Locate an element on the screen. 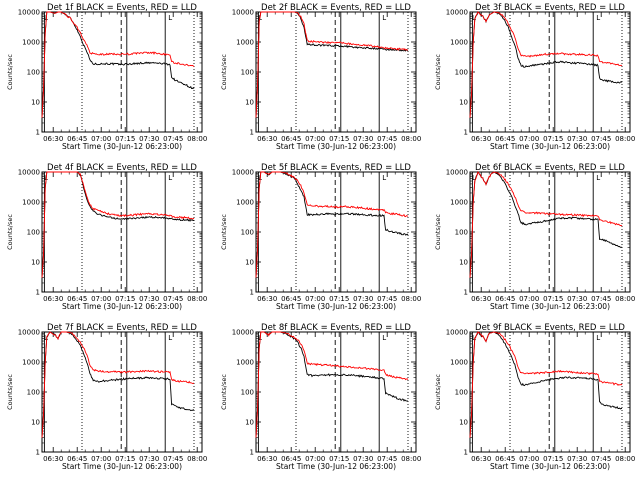 Image resolution: width=640 pixels, height=480 pixels. panel-title: Det 5f BLACK = Events, RED = LLD is located at coordinates (336, 168).